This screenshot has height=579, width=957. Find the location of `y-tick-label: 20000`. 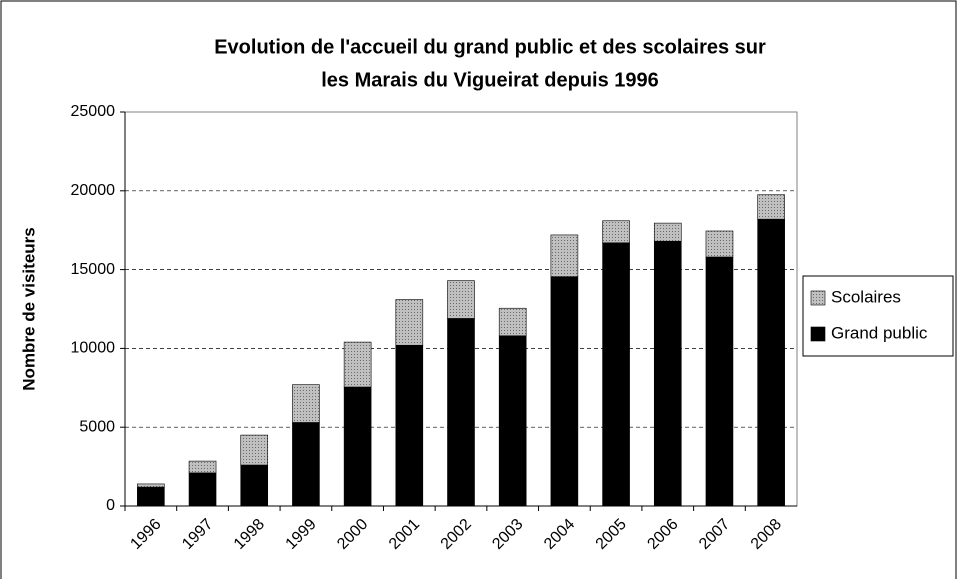

y-tick-label: 20000 is located at coordinates (93, 190).